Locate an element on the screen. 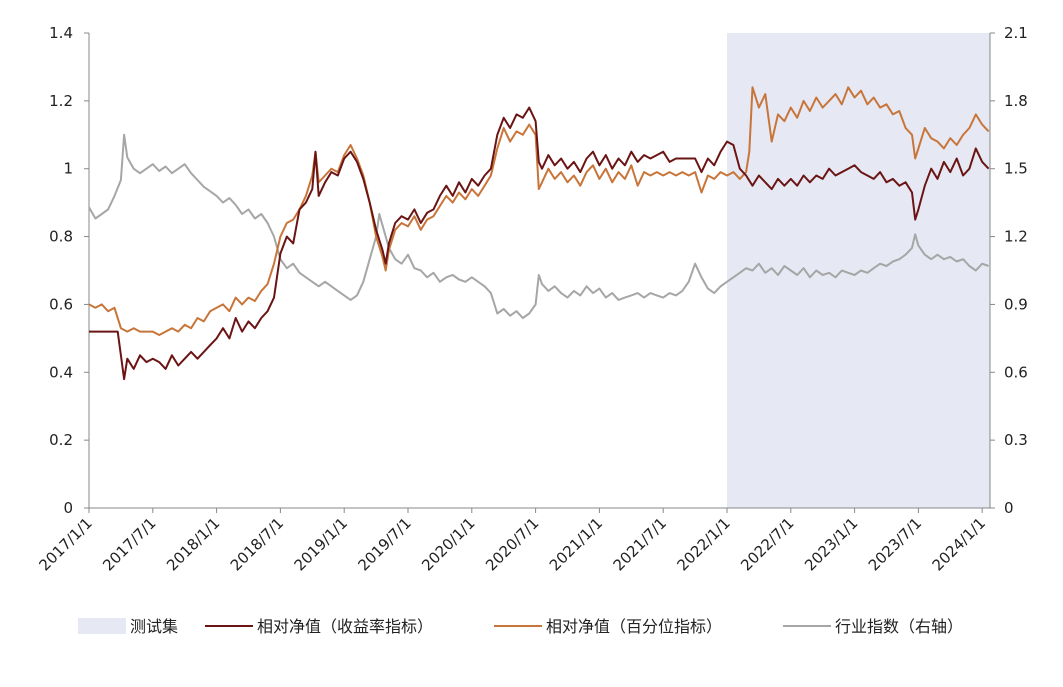 This screenshot has width=1063, height=687. x-tick-label: 2020/1/1 is located at coordinates (448, 544).